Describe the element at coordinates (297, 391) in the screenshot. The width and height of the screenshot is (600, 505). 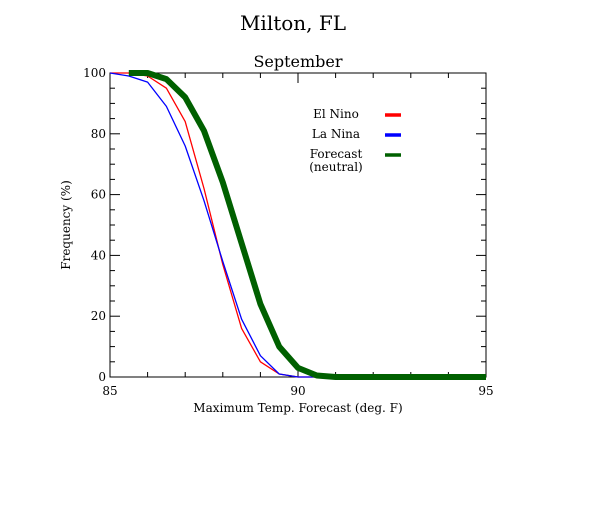
I see `x-tick-label: 90` at that location.